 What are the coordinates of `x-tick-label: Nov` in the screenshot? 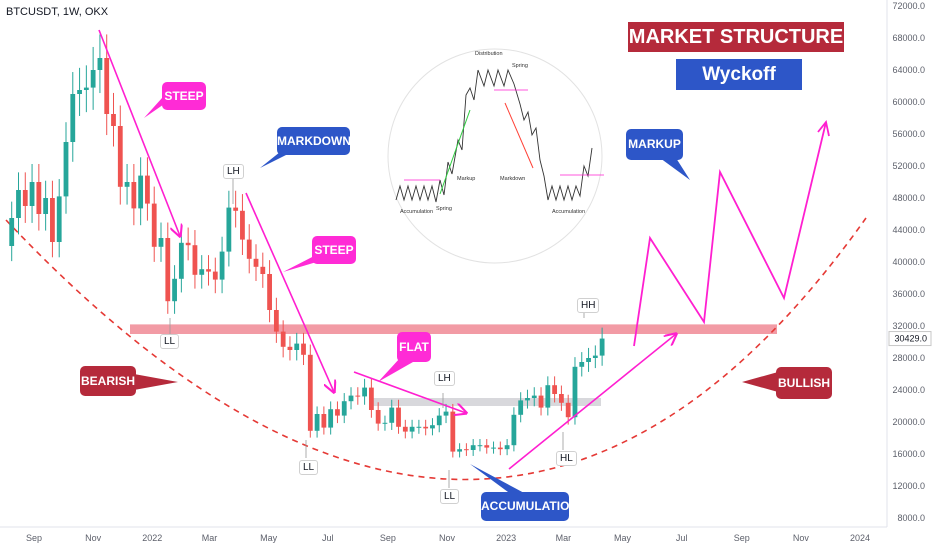 It's located at (447, 538).